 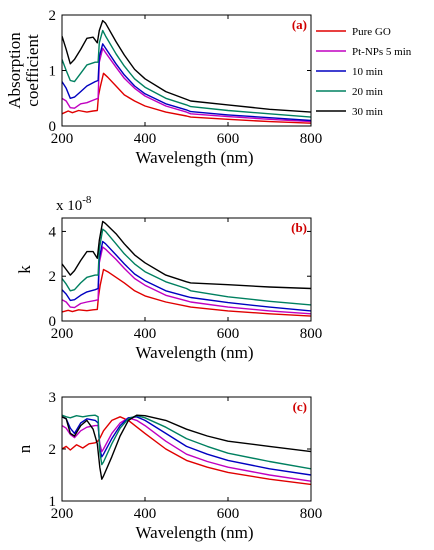 I want to click on scale-factor-label: x 10-8, so click(x=74, y=204).